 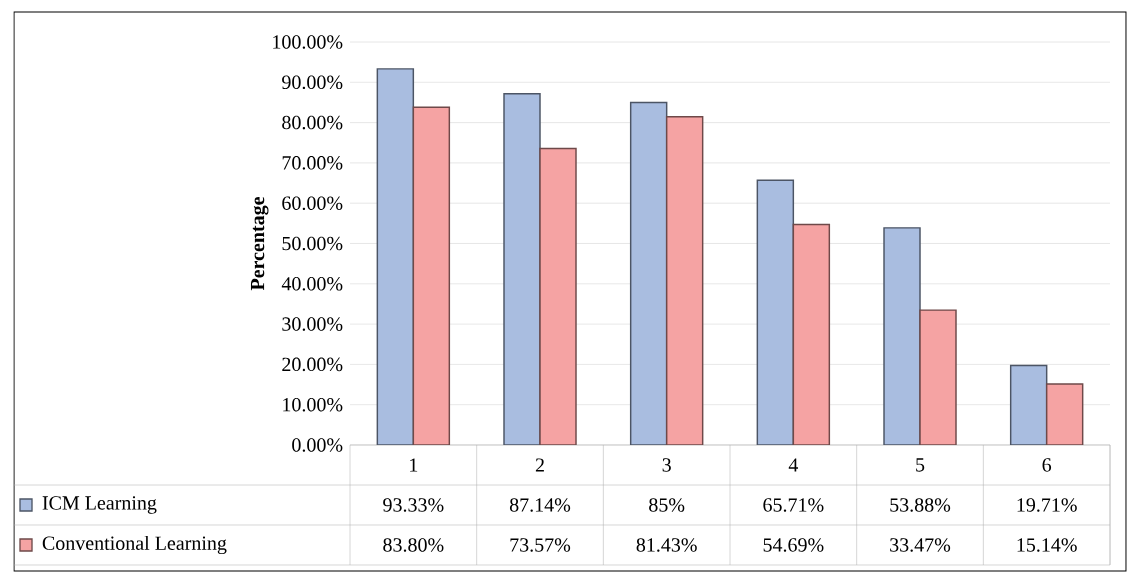 I want to click on data-label: 85%, so click(x=667, y=505).